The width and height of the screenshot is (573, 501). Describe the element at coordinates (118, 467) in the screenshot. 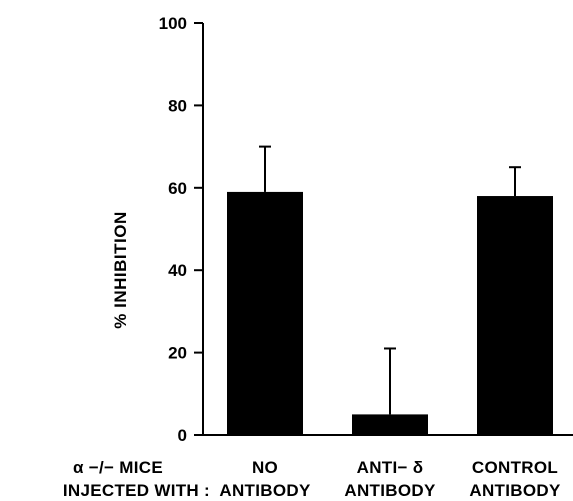

I see `row-header-line1: α −/− MICE` at that location.